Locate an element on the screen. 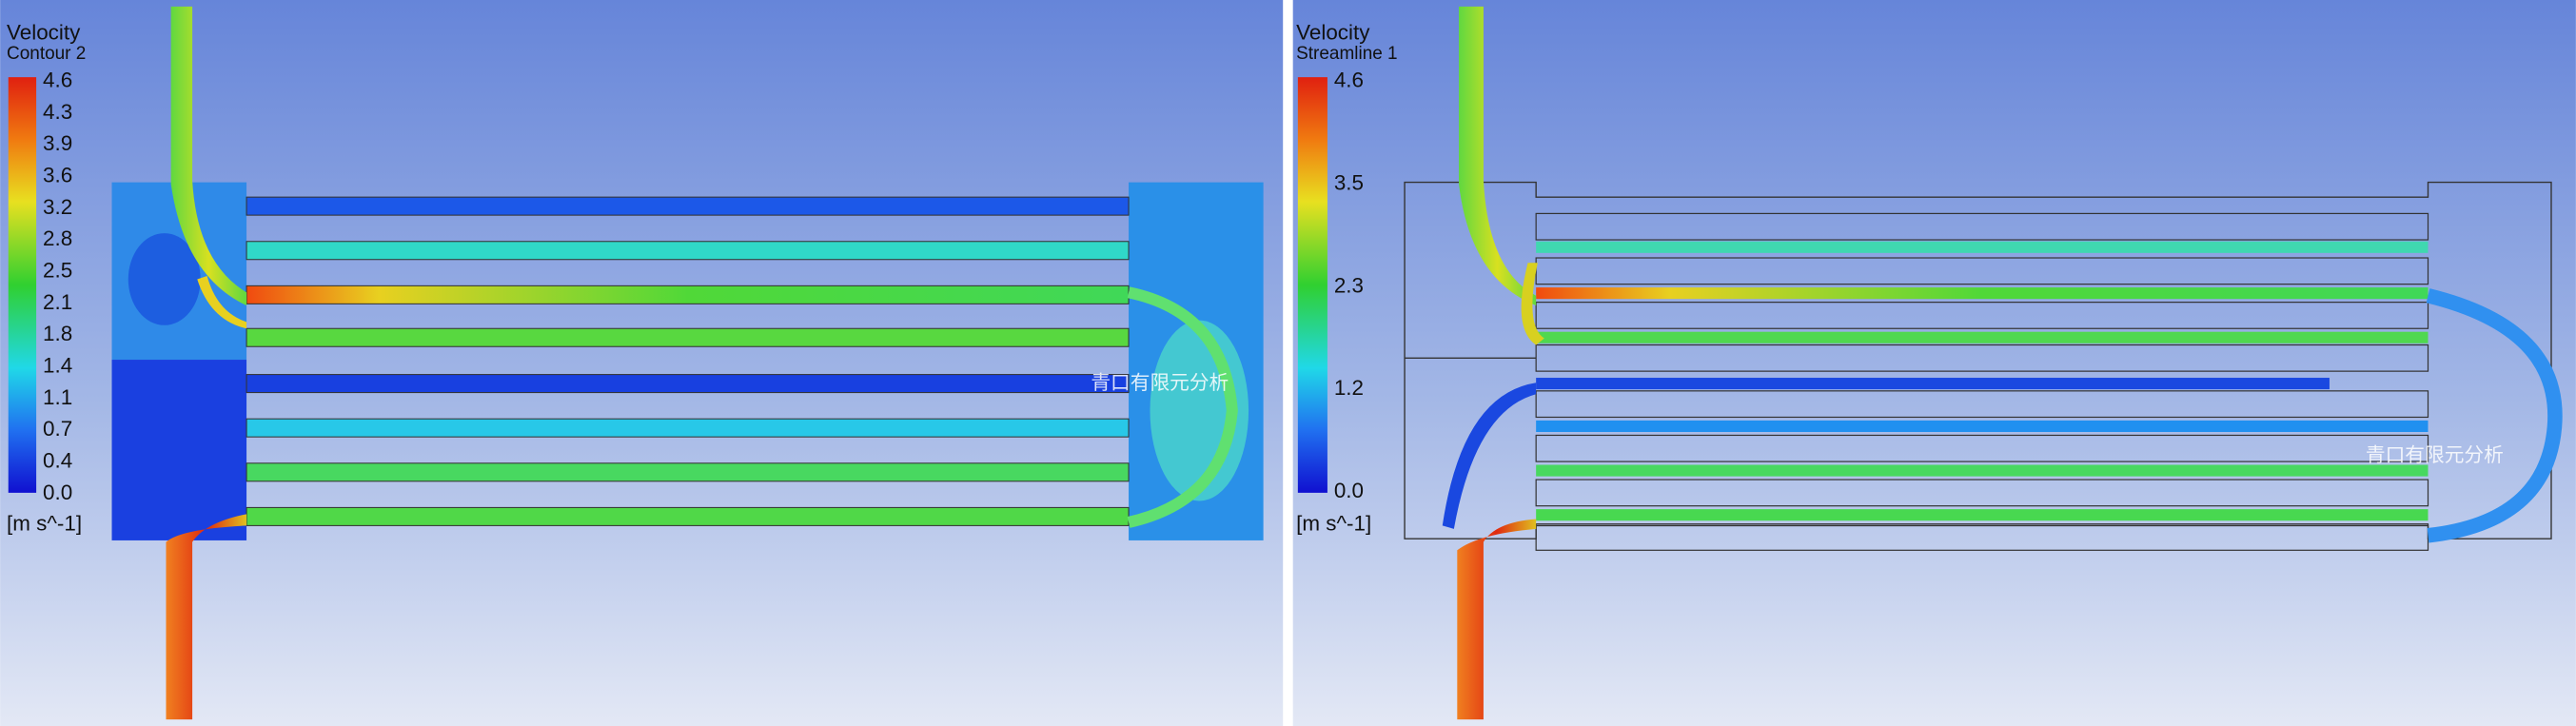 Image resolution: width=2576 pixels, height=726 pixels. color-bar-tick-label: 4.3 is located at coordinates (57, 112).